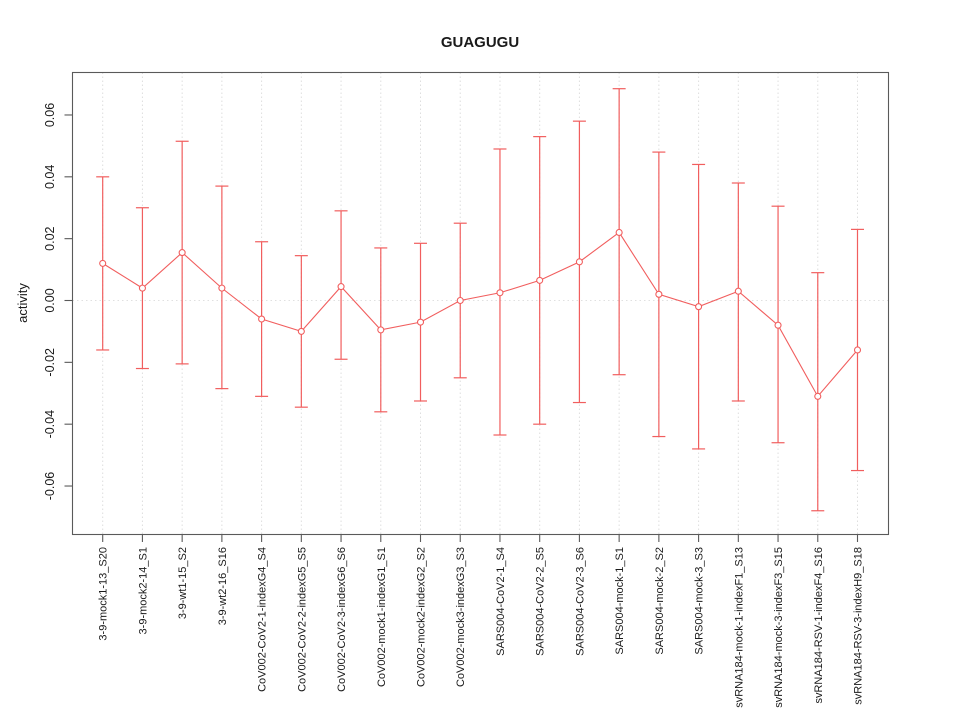 This screenshot has width=960, height=720. Describe the element at coordinates (859, 626) in the screenshot. I see `x-category-label: svRNA184-RSV-3-indexH9_S18` at that location.